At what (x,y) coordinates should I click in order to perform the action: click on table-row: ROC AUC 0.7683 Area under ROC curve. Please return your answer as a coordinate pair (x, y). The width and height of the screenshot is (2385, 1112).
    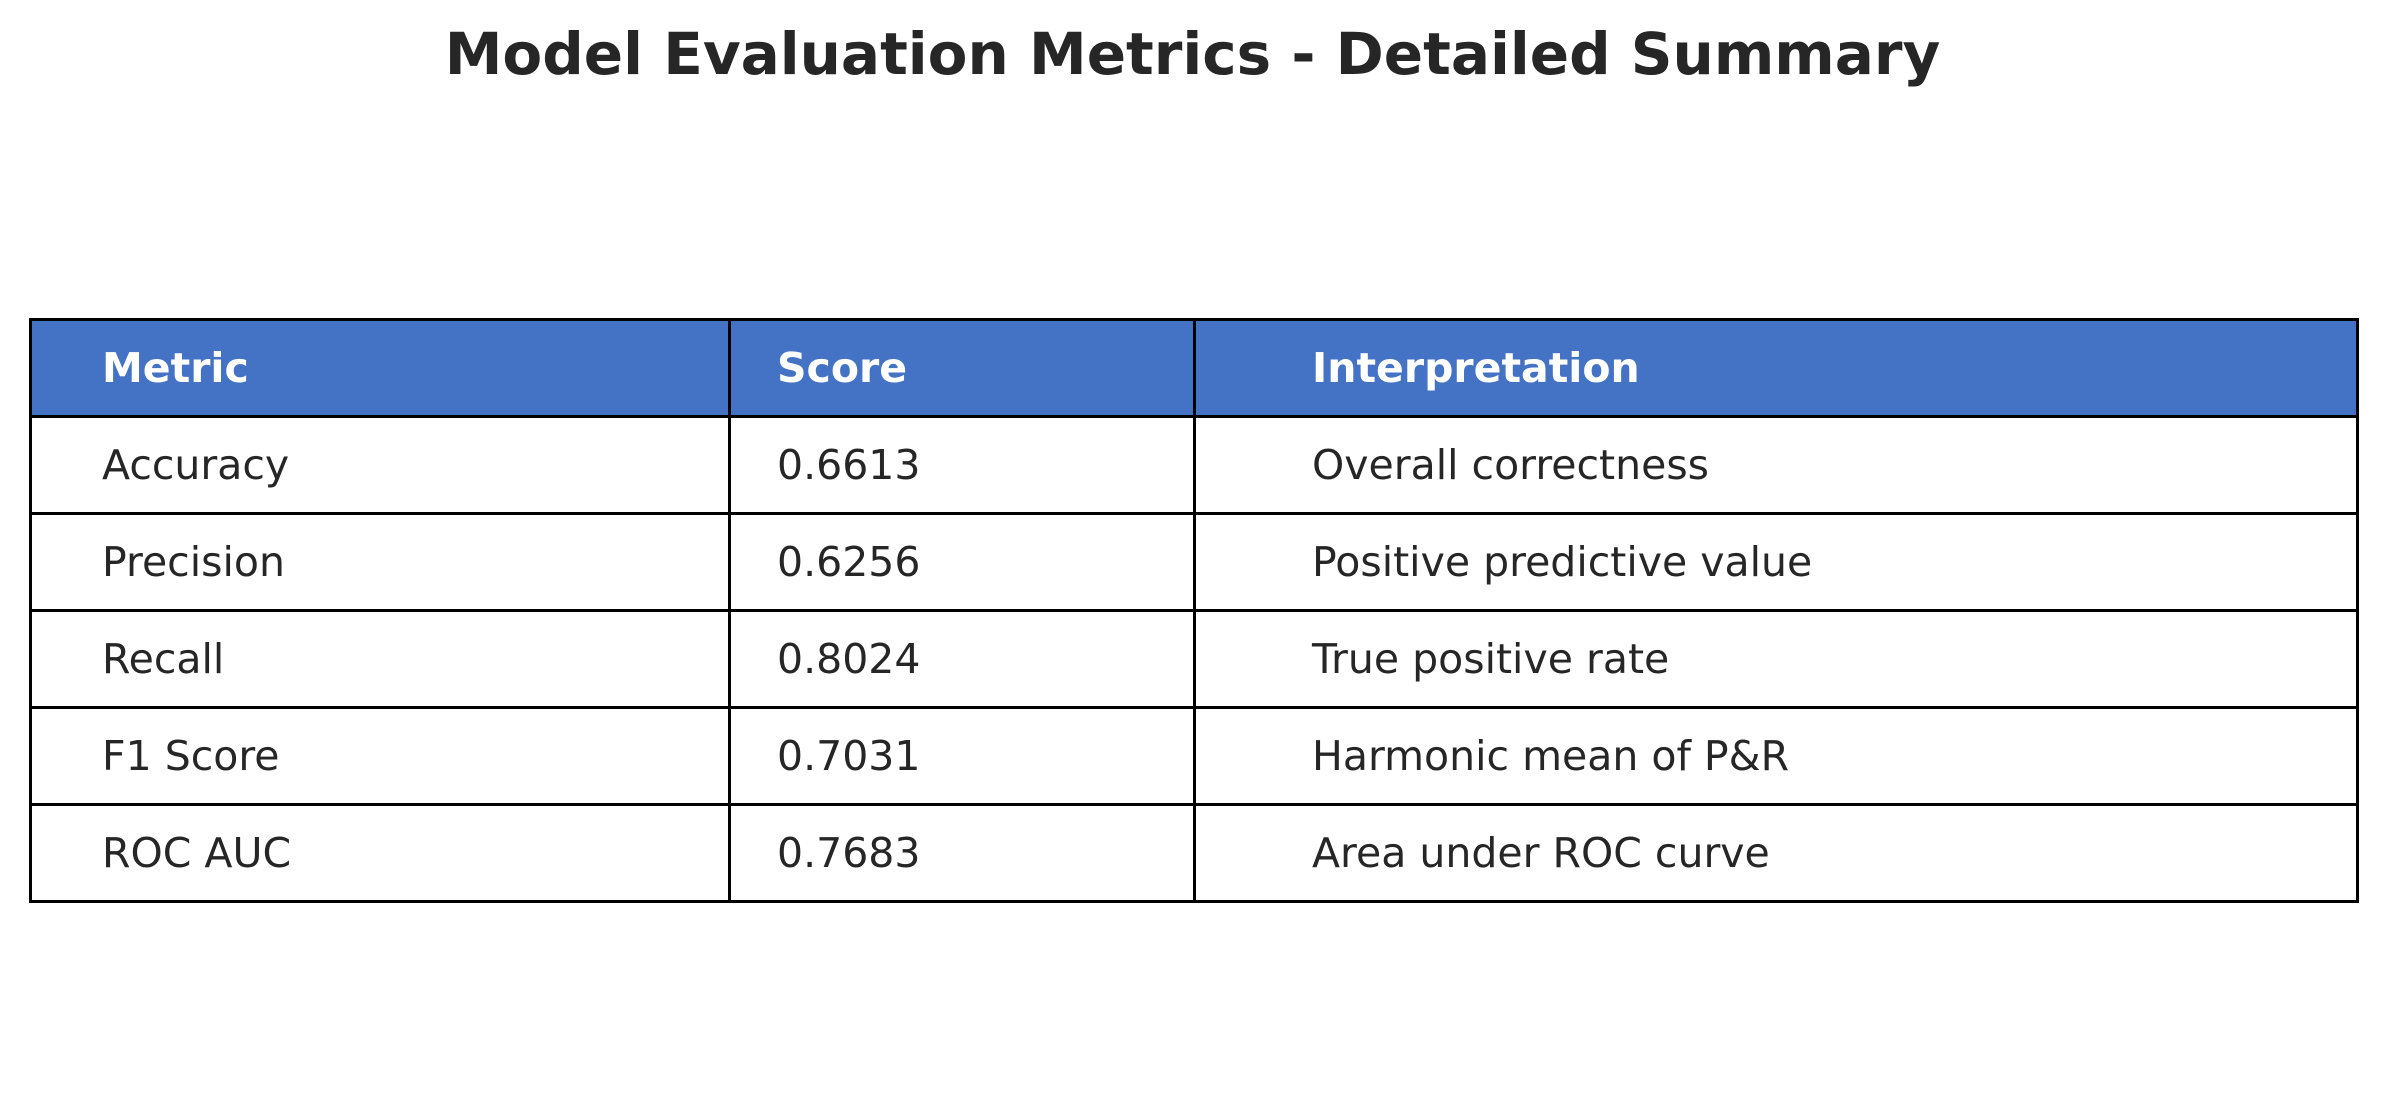
    Looking at the image, I should click on (1194, 853).